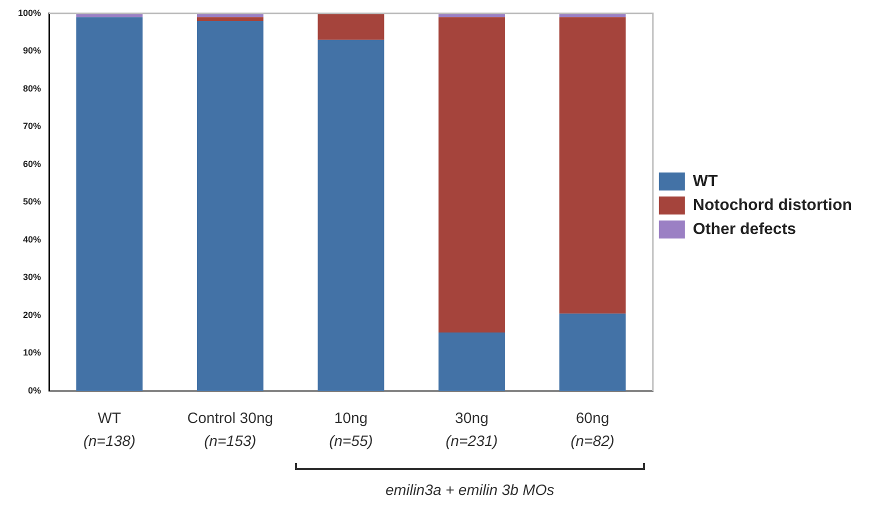 The image size is (882, 509). I want to click on legend-label: Other defects, so click(744, 229).